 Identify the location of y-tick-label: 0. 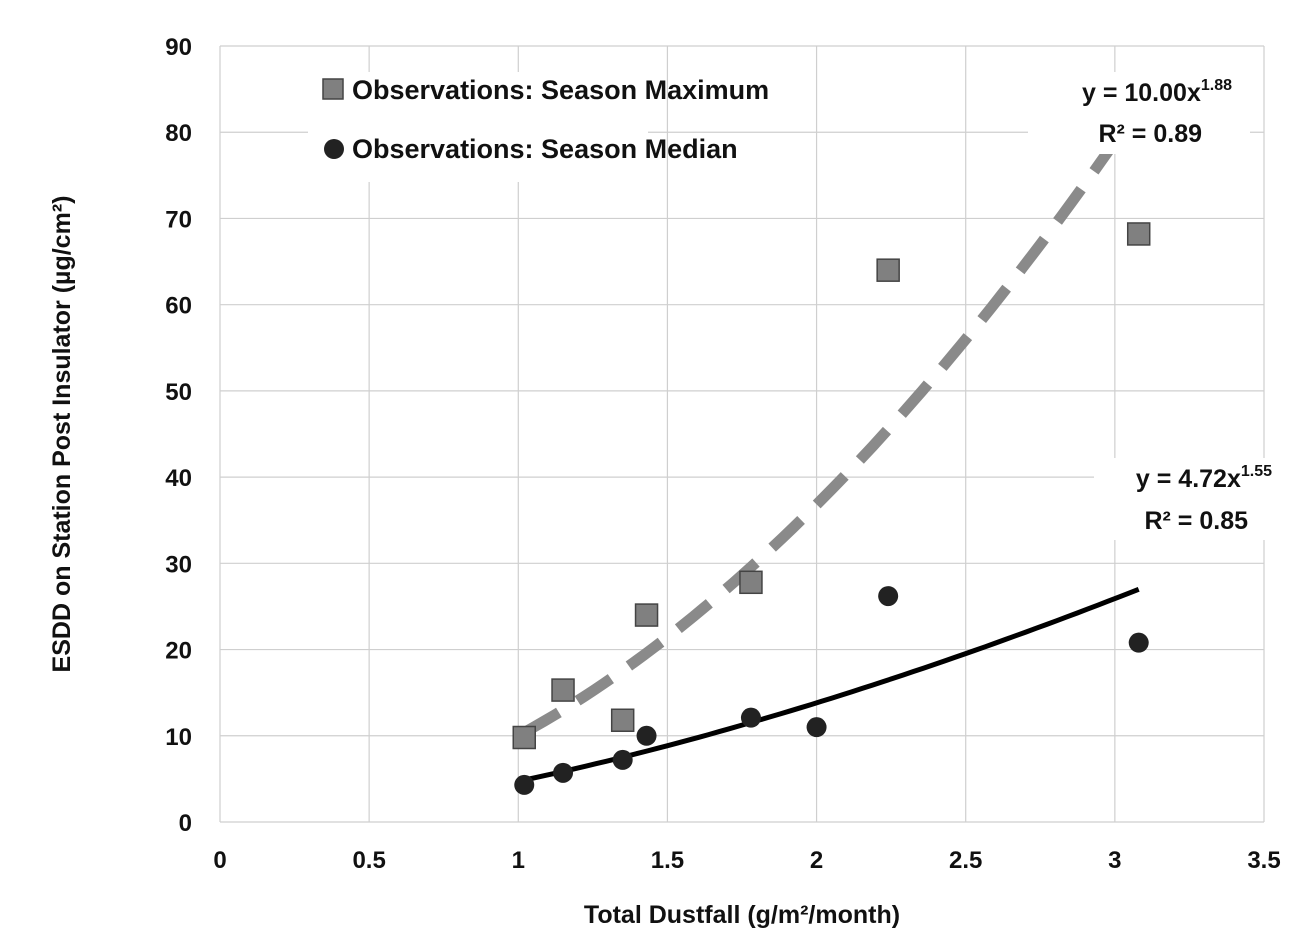
(185, 823).